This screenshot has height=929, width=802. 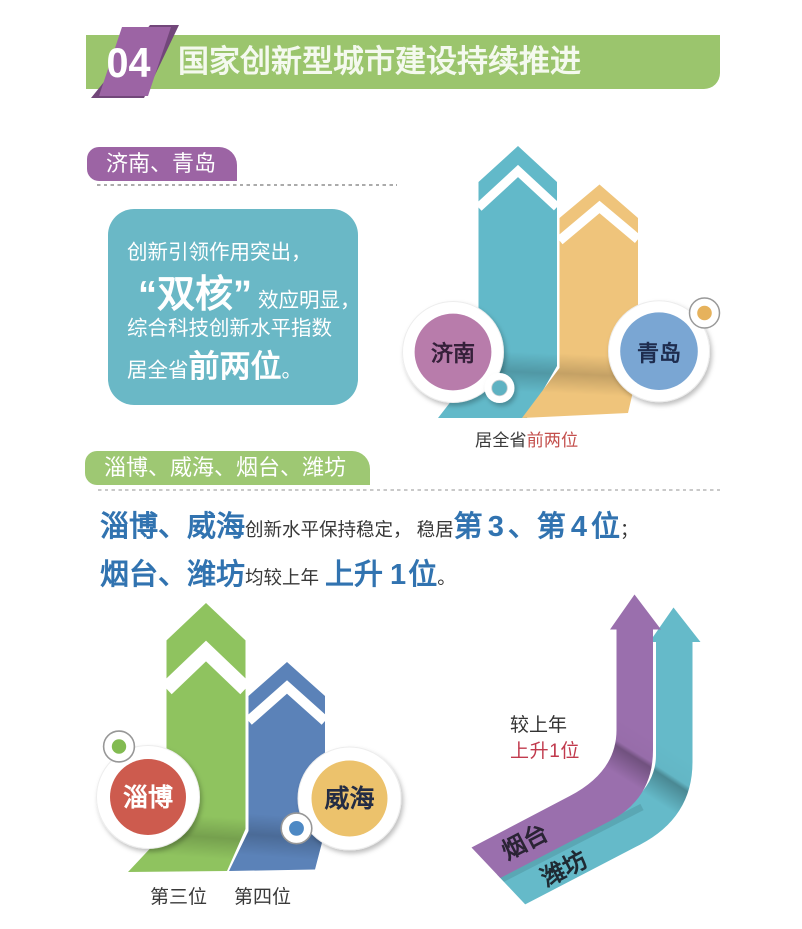 What do you see at coordinates (659, 353) in the screenshot?
I see `svg-text: 青岛` at bounding box center [659, 353].